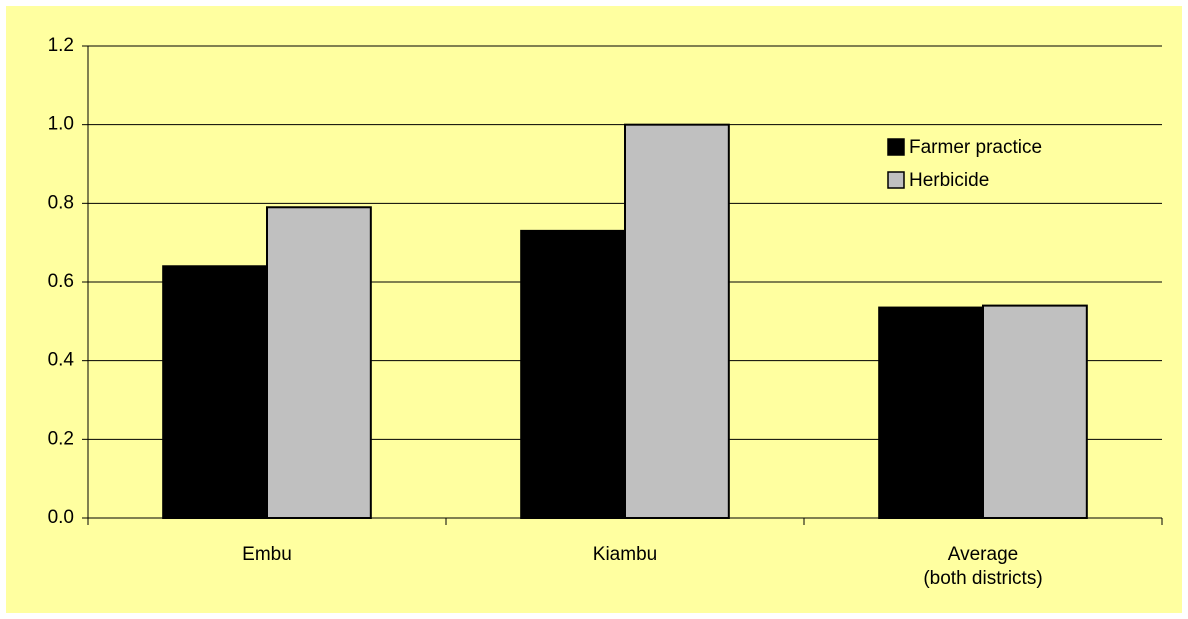  What do you see at coordinates (61, 517) in the screenshot?
I see `y-tick-label: 0.0` at bounding box center [61, 517].